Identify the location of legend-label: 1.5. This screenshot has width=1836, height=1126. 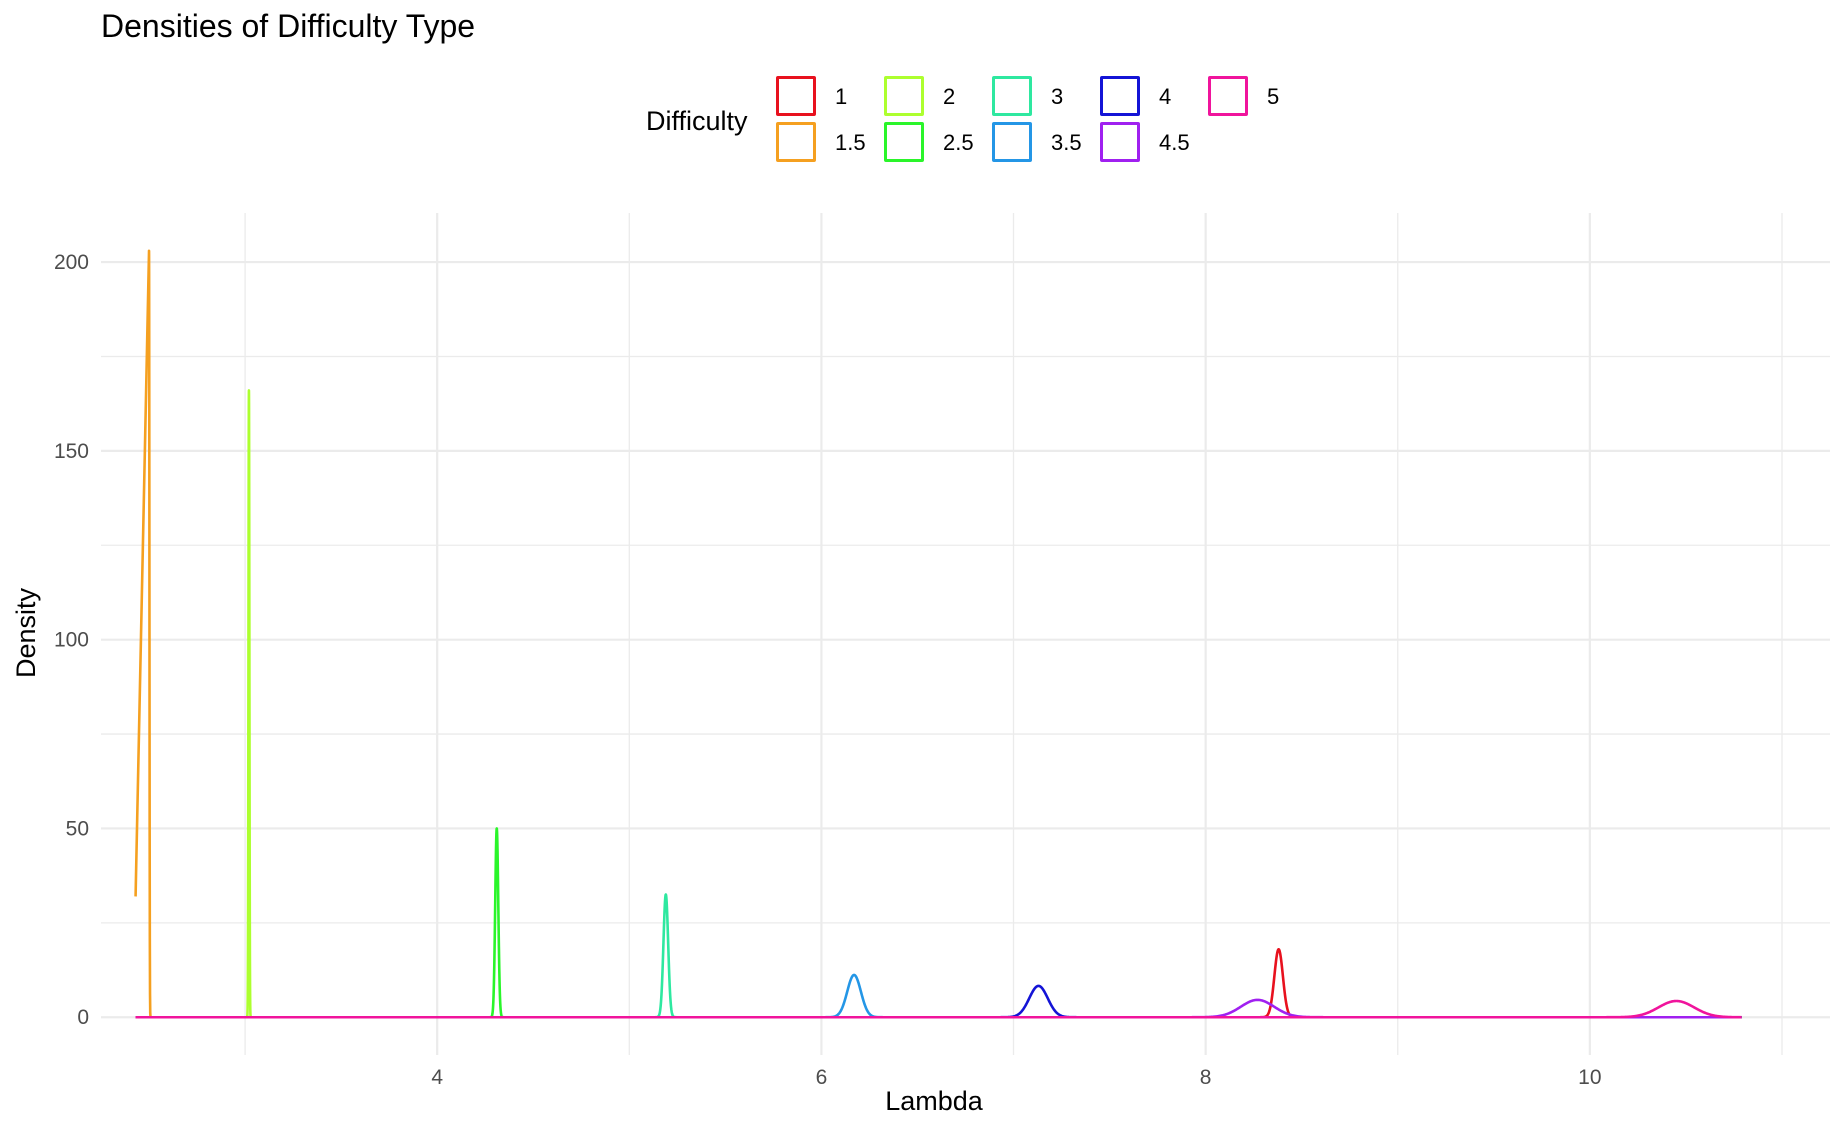
(850, 142).